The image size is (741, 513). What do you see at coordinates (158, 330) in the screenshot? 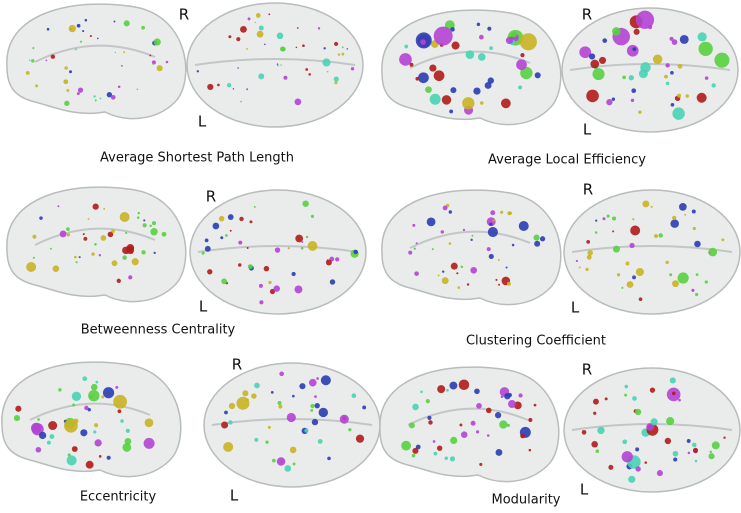
I see `panel-caption: Betweenness Centrality` at bounding box center [158, 330].